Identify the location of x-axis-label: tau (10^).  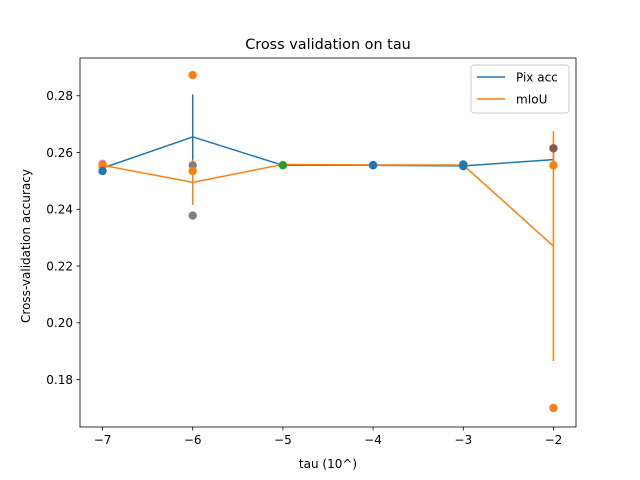
(328, 464).